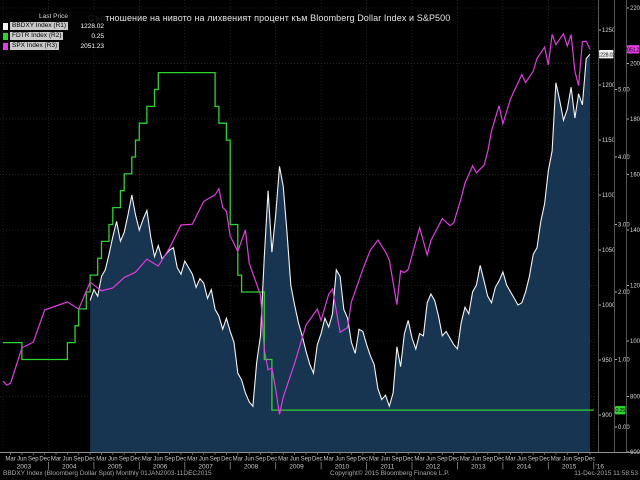 This screenshot has width=640, height=480. I want to click on axis-r1-tick-label: 1100, so click(609, 196).